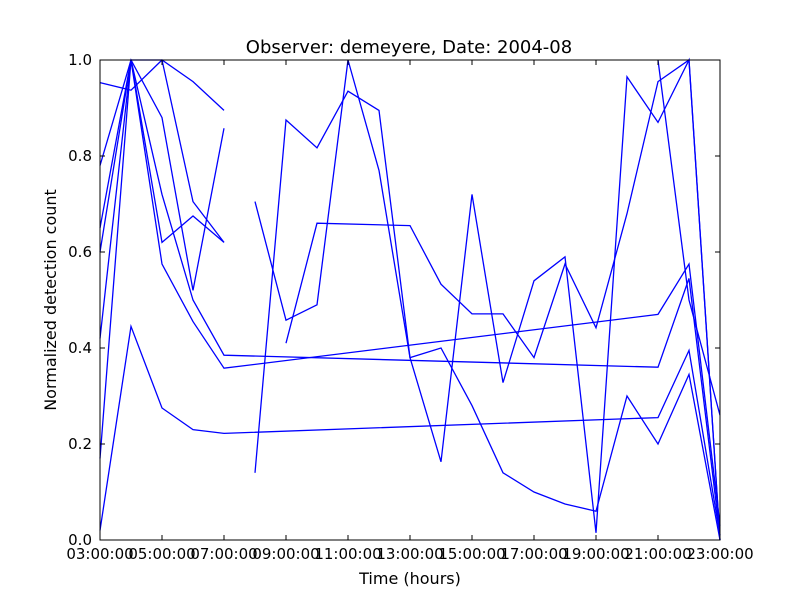 This screenshot has width=800, height=604. What do you see at coordinates (347, 554) in the screenshot?
I see `x-tick-label: 11:00:00` at bounding box center [347, 554].